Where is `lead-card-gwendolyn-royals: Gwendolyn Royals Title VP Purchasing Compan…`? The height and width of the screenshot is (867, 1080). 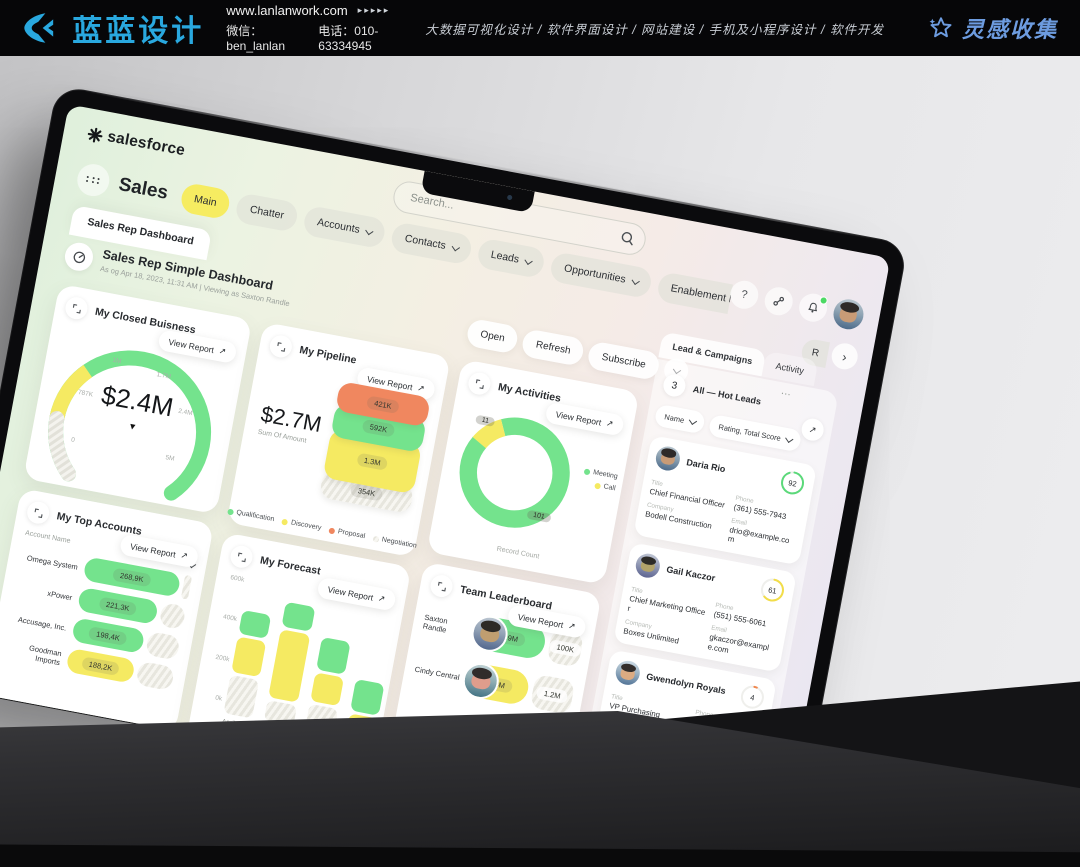 lead-card-gwendolyn-royals: Gwendolyn Royals Title VP Purchasing Compan… is located at coordinates (685, 715).